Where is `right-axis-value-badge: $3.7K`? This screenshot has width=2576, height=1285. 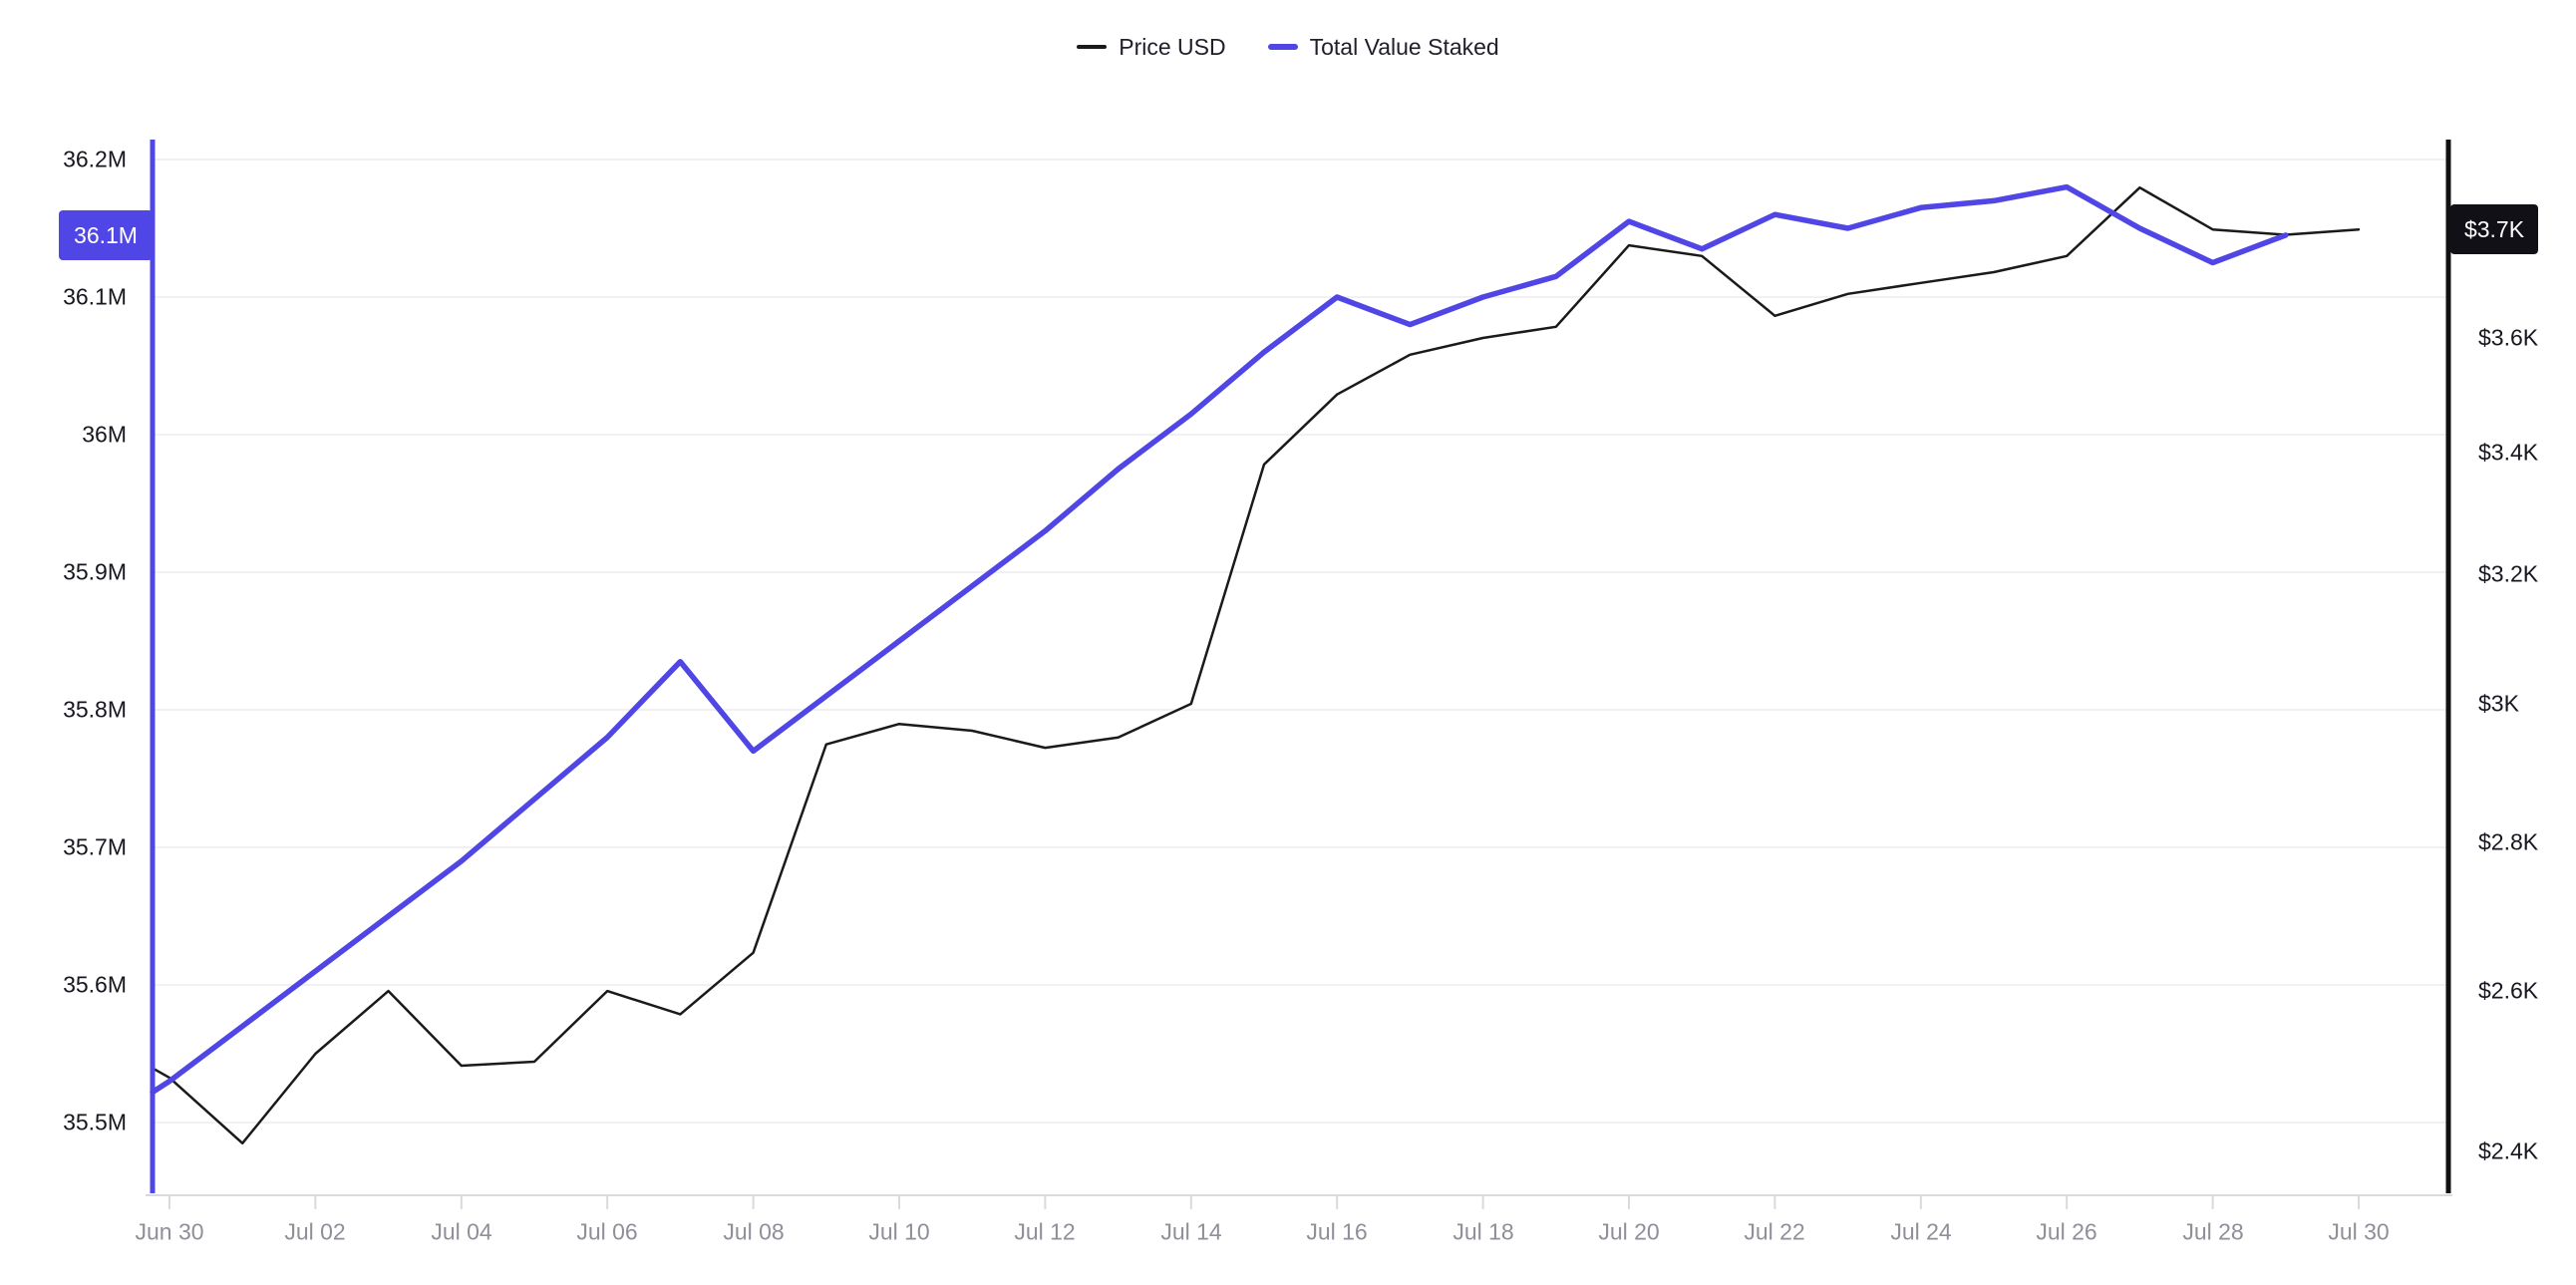
right-axis-value-badge: $3.7K is located at coordinates (2494, 229).